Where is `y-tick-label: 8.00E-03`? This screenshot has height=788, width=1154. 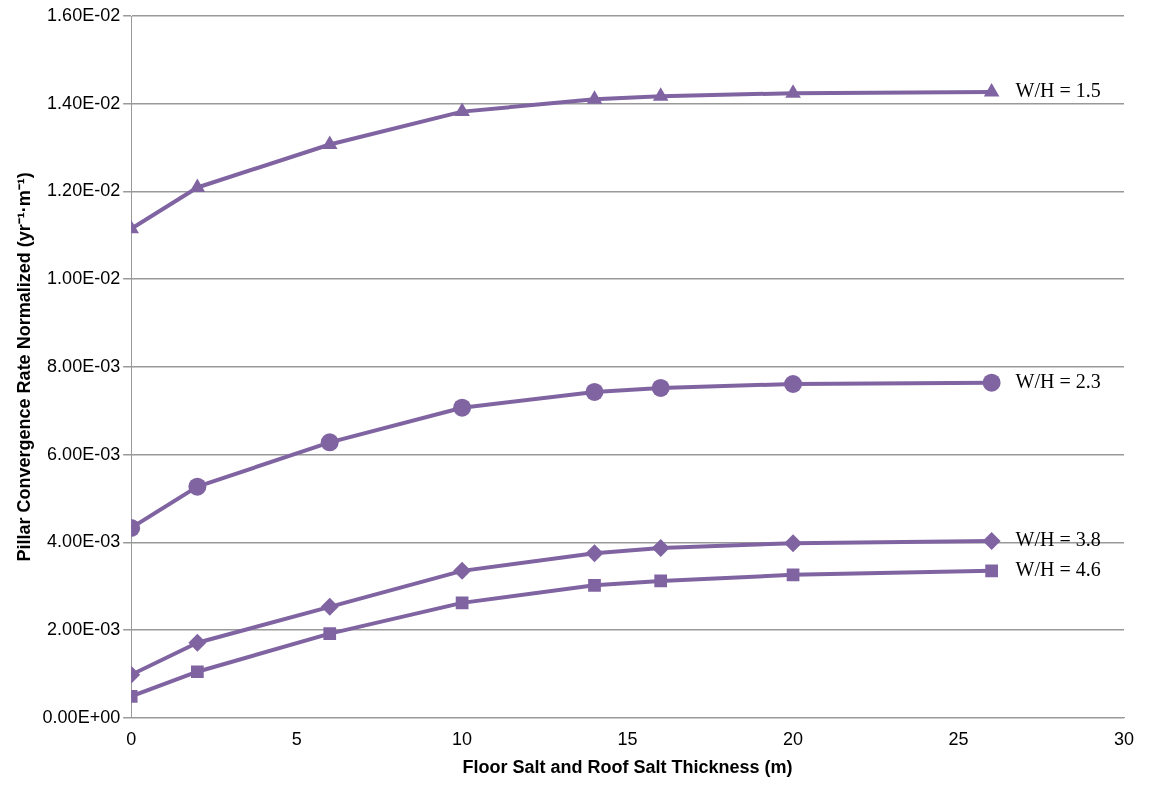 y-tick-label: 8.00E-03 is located at coordinates (84, 365).